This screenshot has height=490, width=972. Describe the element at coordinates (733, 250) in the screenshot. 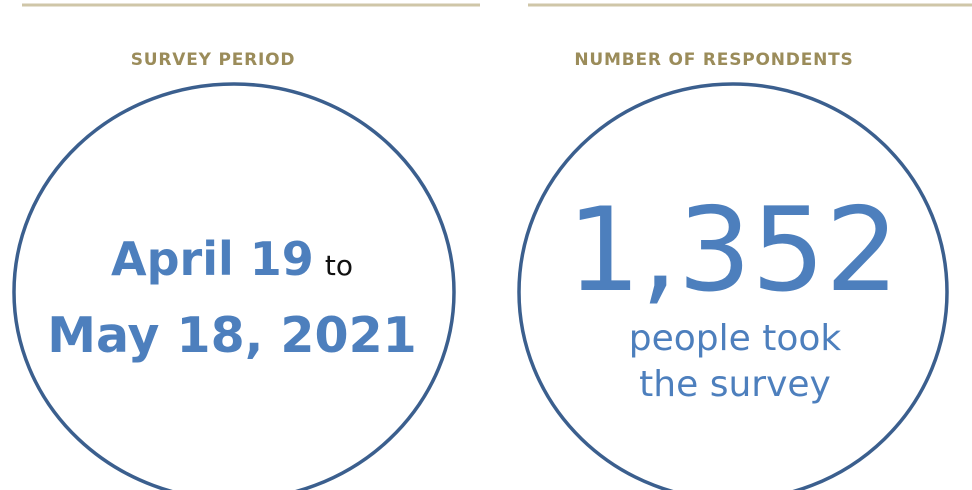

I see `respondent-count: 1,352` at that location.